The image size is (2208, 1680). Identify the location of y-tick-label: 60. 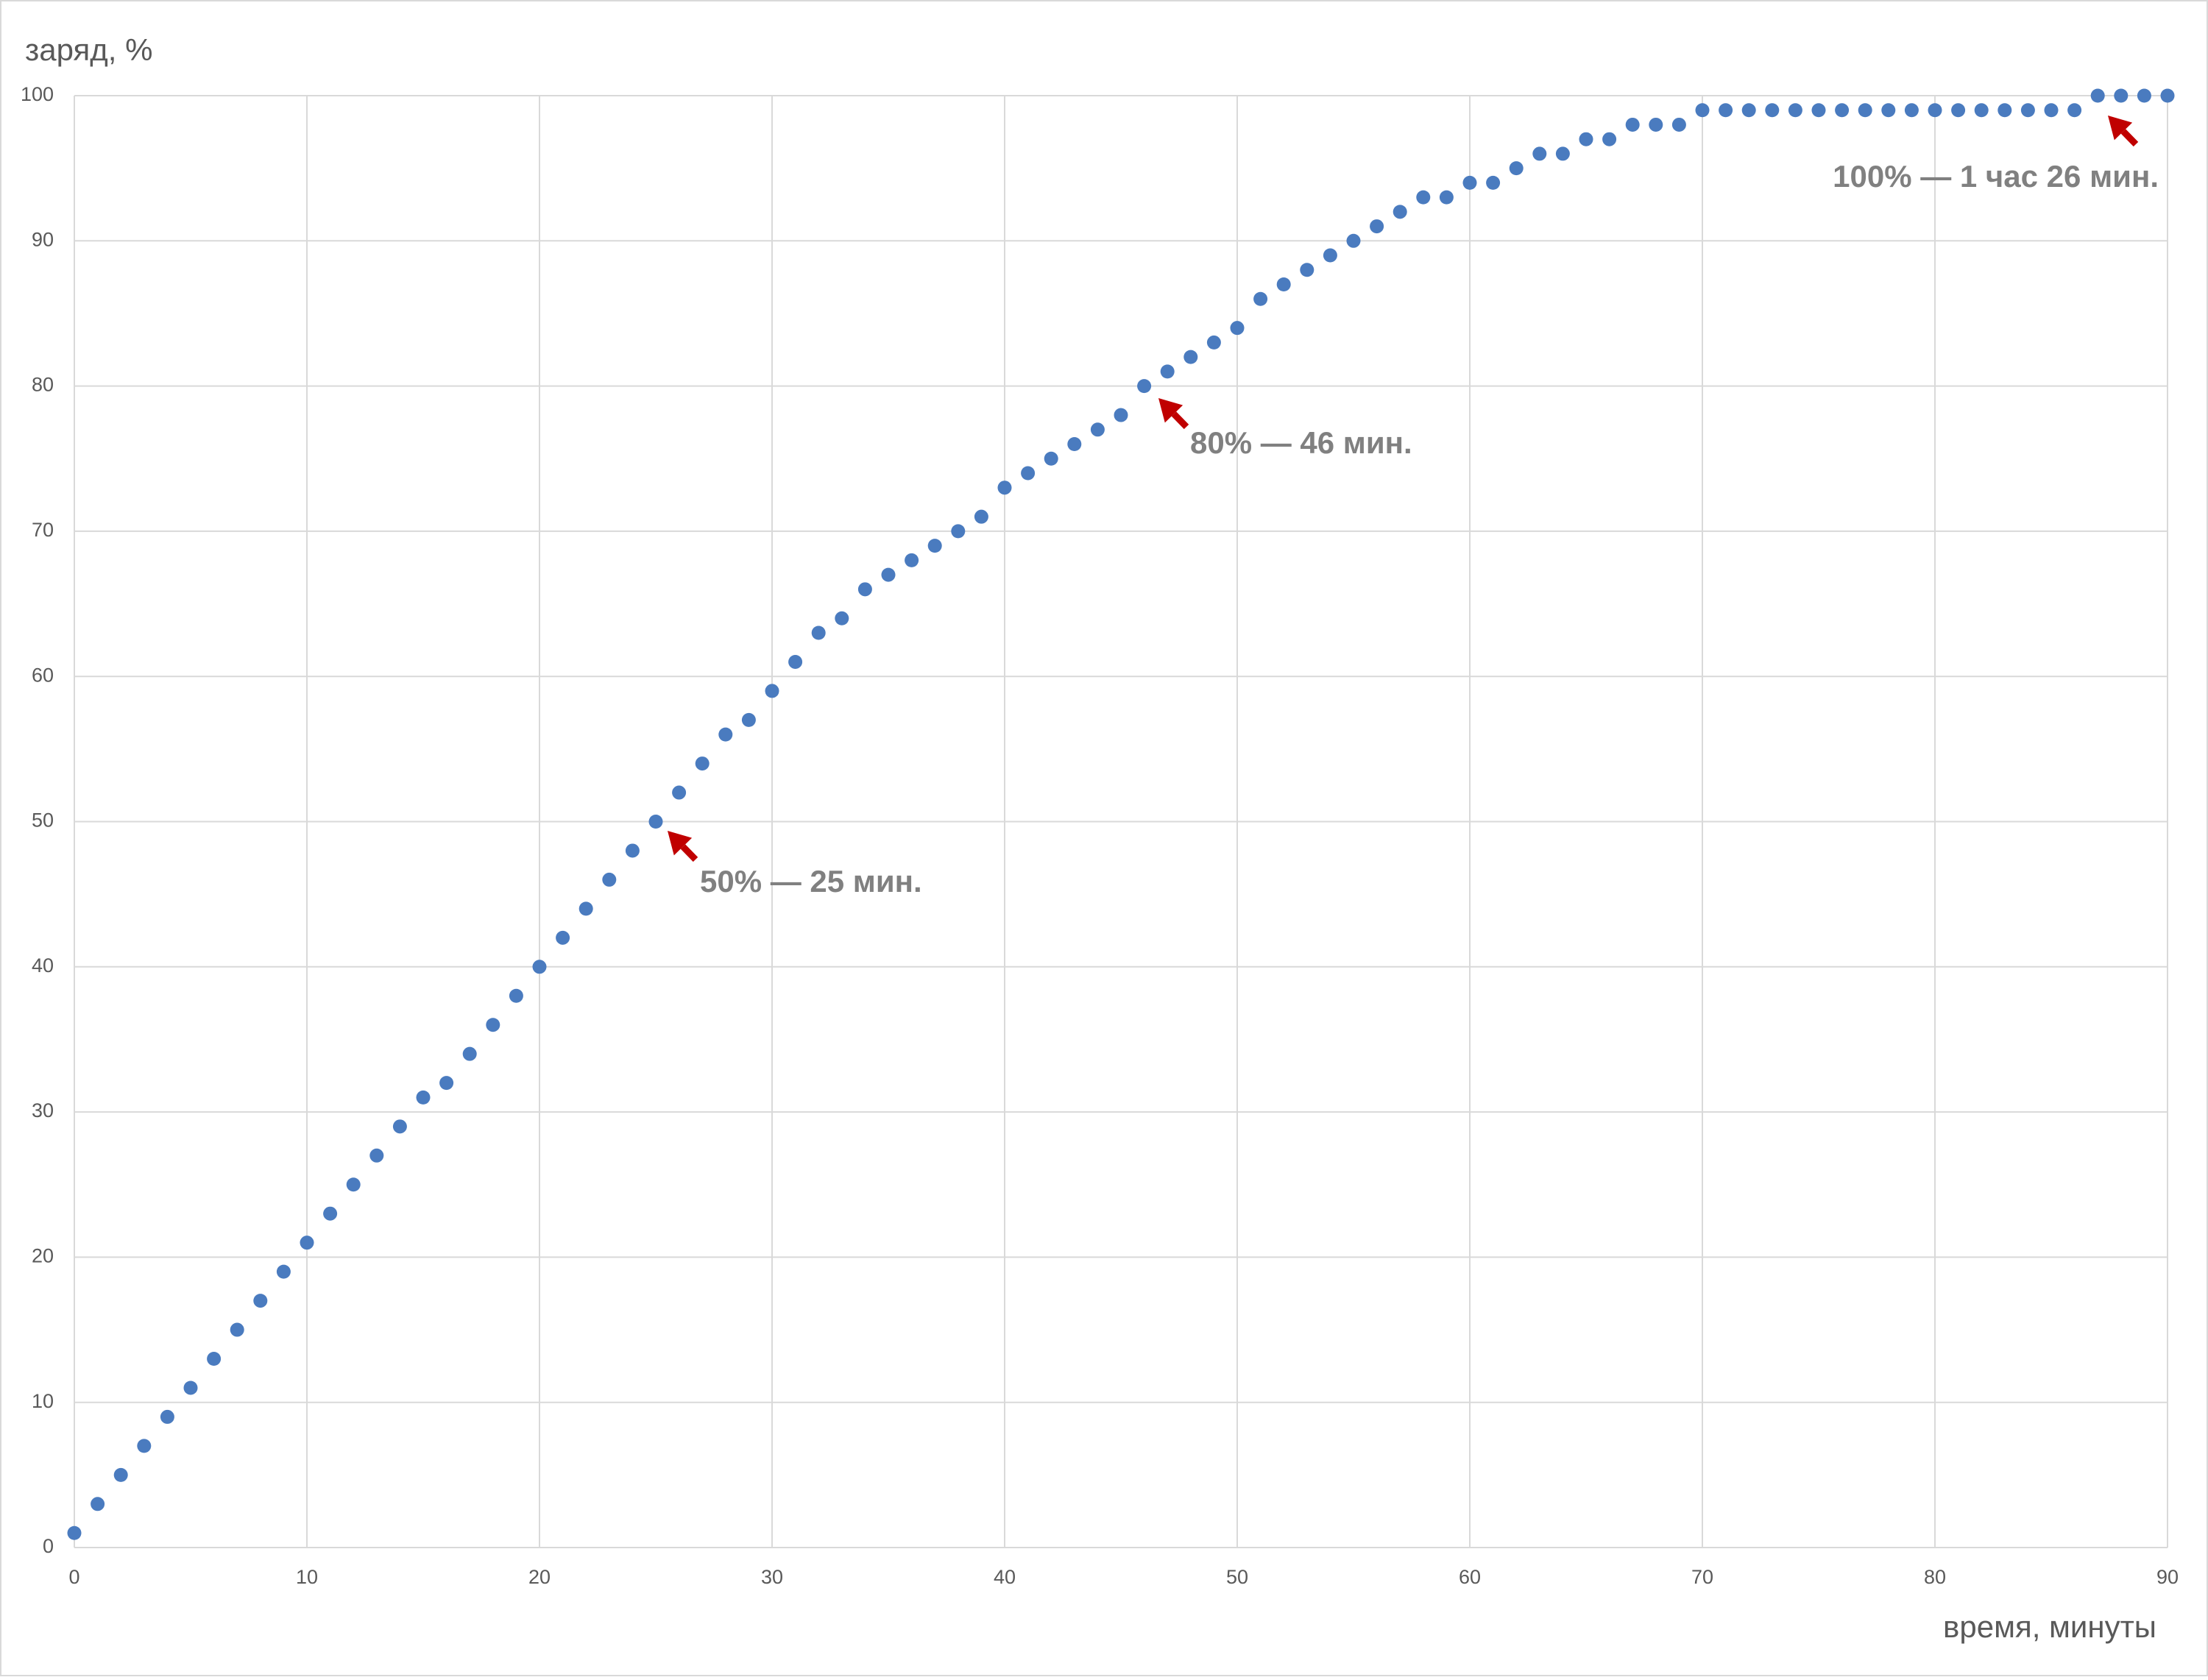
(43, 675).